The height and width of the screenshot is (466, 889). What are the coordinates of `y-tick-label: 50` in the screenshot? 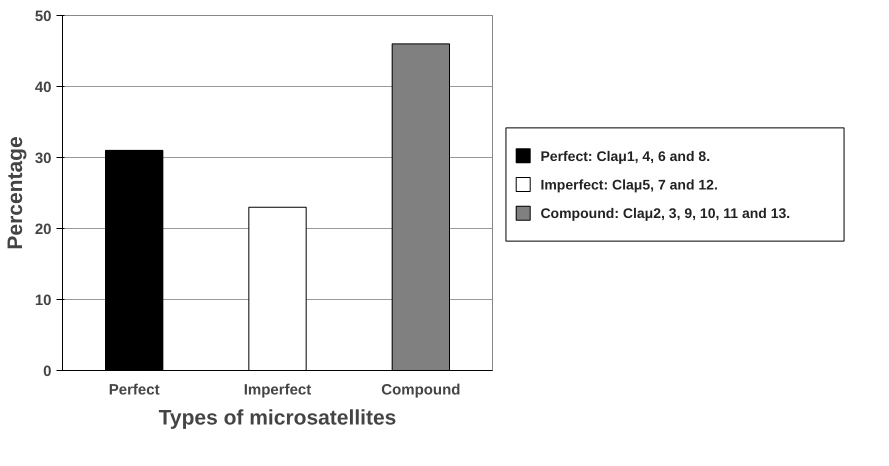 It's located at (43, 16).